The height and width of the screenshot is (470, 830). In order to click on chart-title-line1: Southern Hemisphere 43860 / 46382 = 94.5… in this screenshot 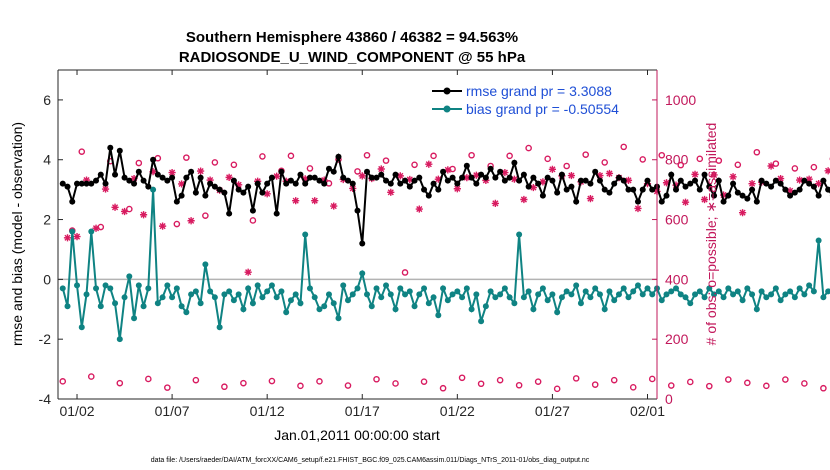, I will do `click(352, 37)`.